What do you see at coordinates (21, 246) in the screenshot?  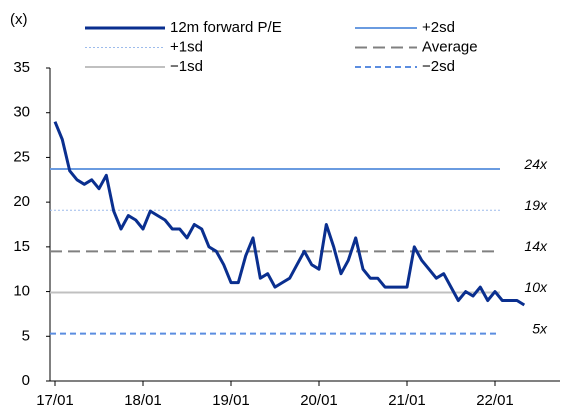 I see `y-tick-label: 15` at bounding box center [21, 246].